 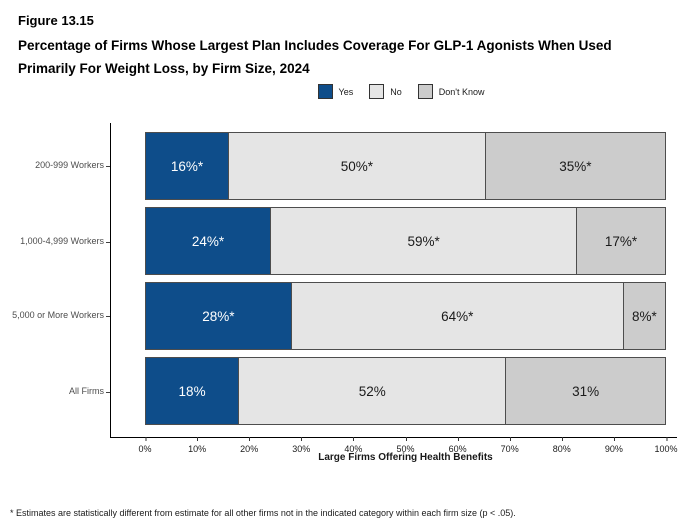 What do you see at coordinates (561, 445) in the screenshot?
I see `x-tick-label: 80%` at bounding box center [561, 445].